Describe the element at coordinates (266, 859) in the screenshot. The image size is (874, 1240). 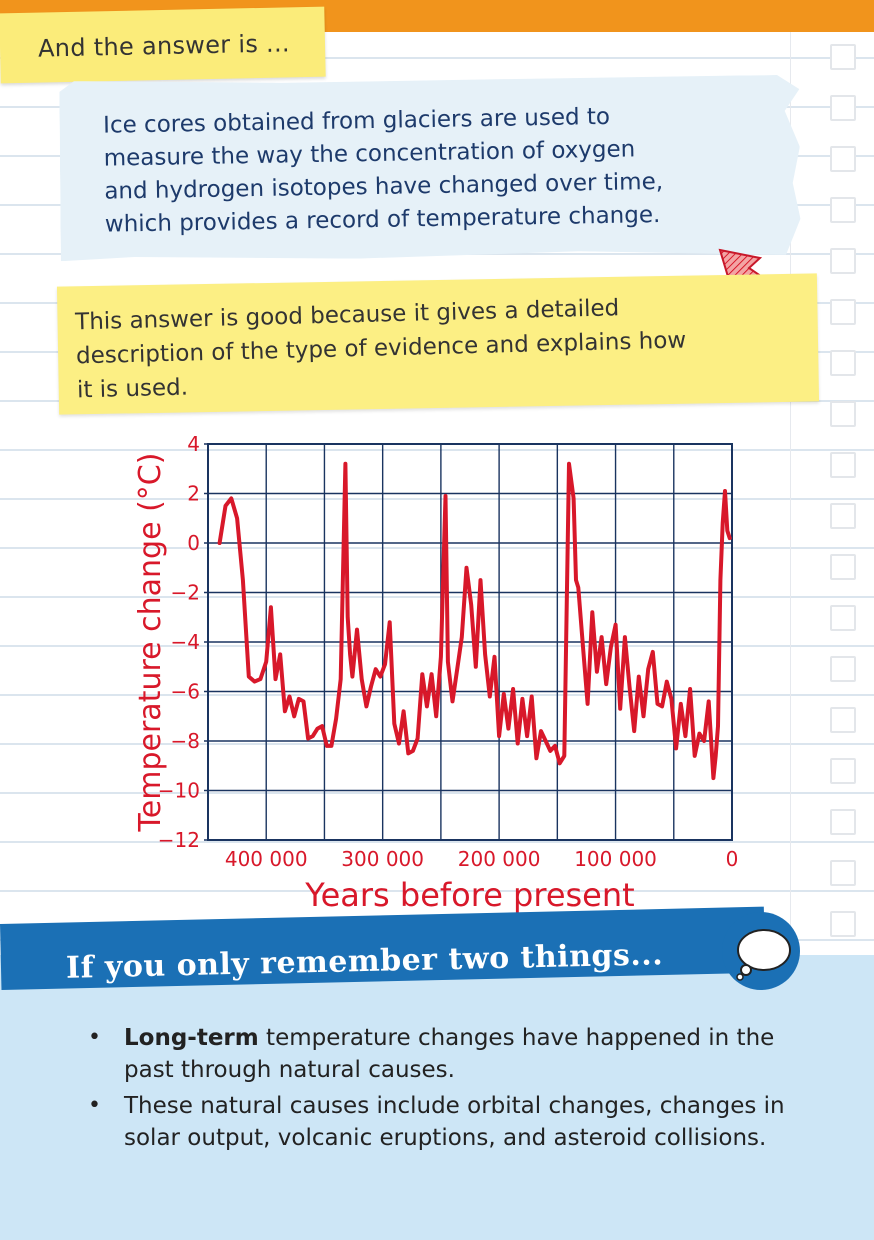
I see `x-tick-label: 400 000` at that location.